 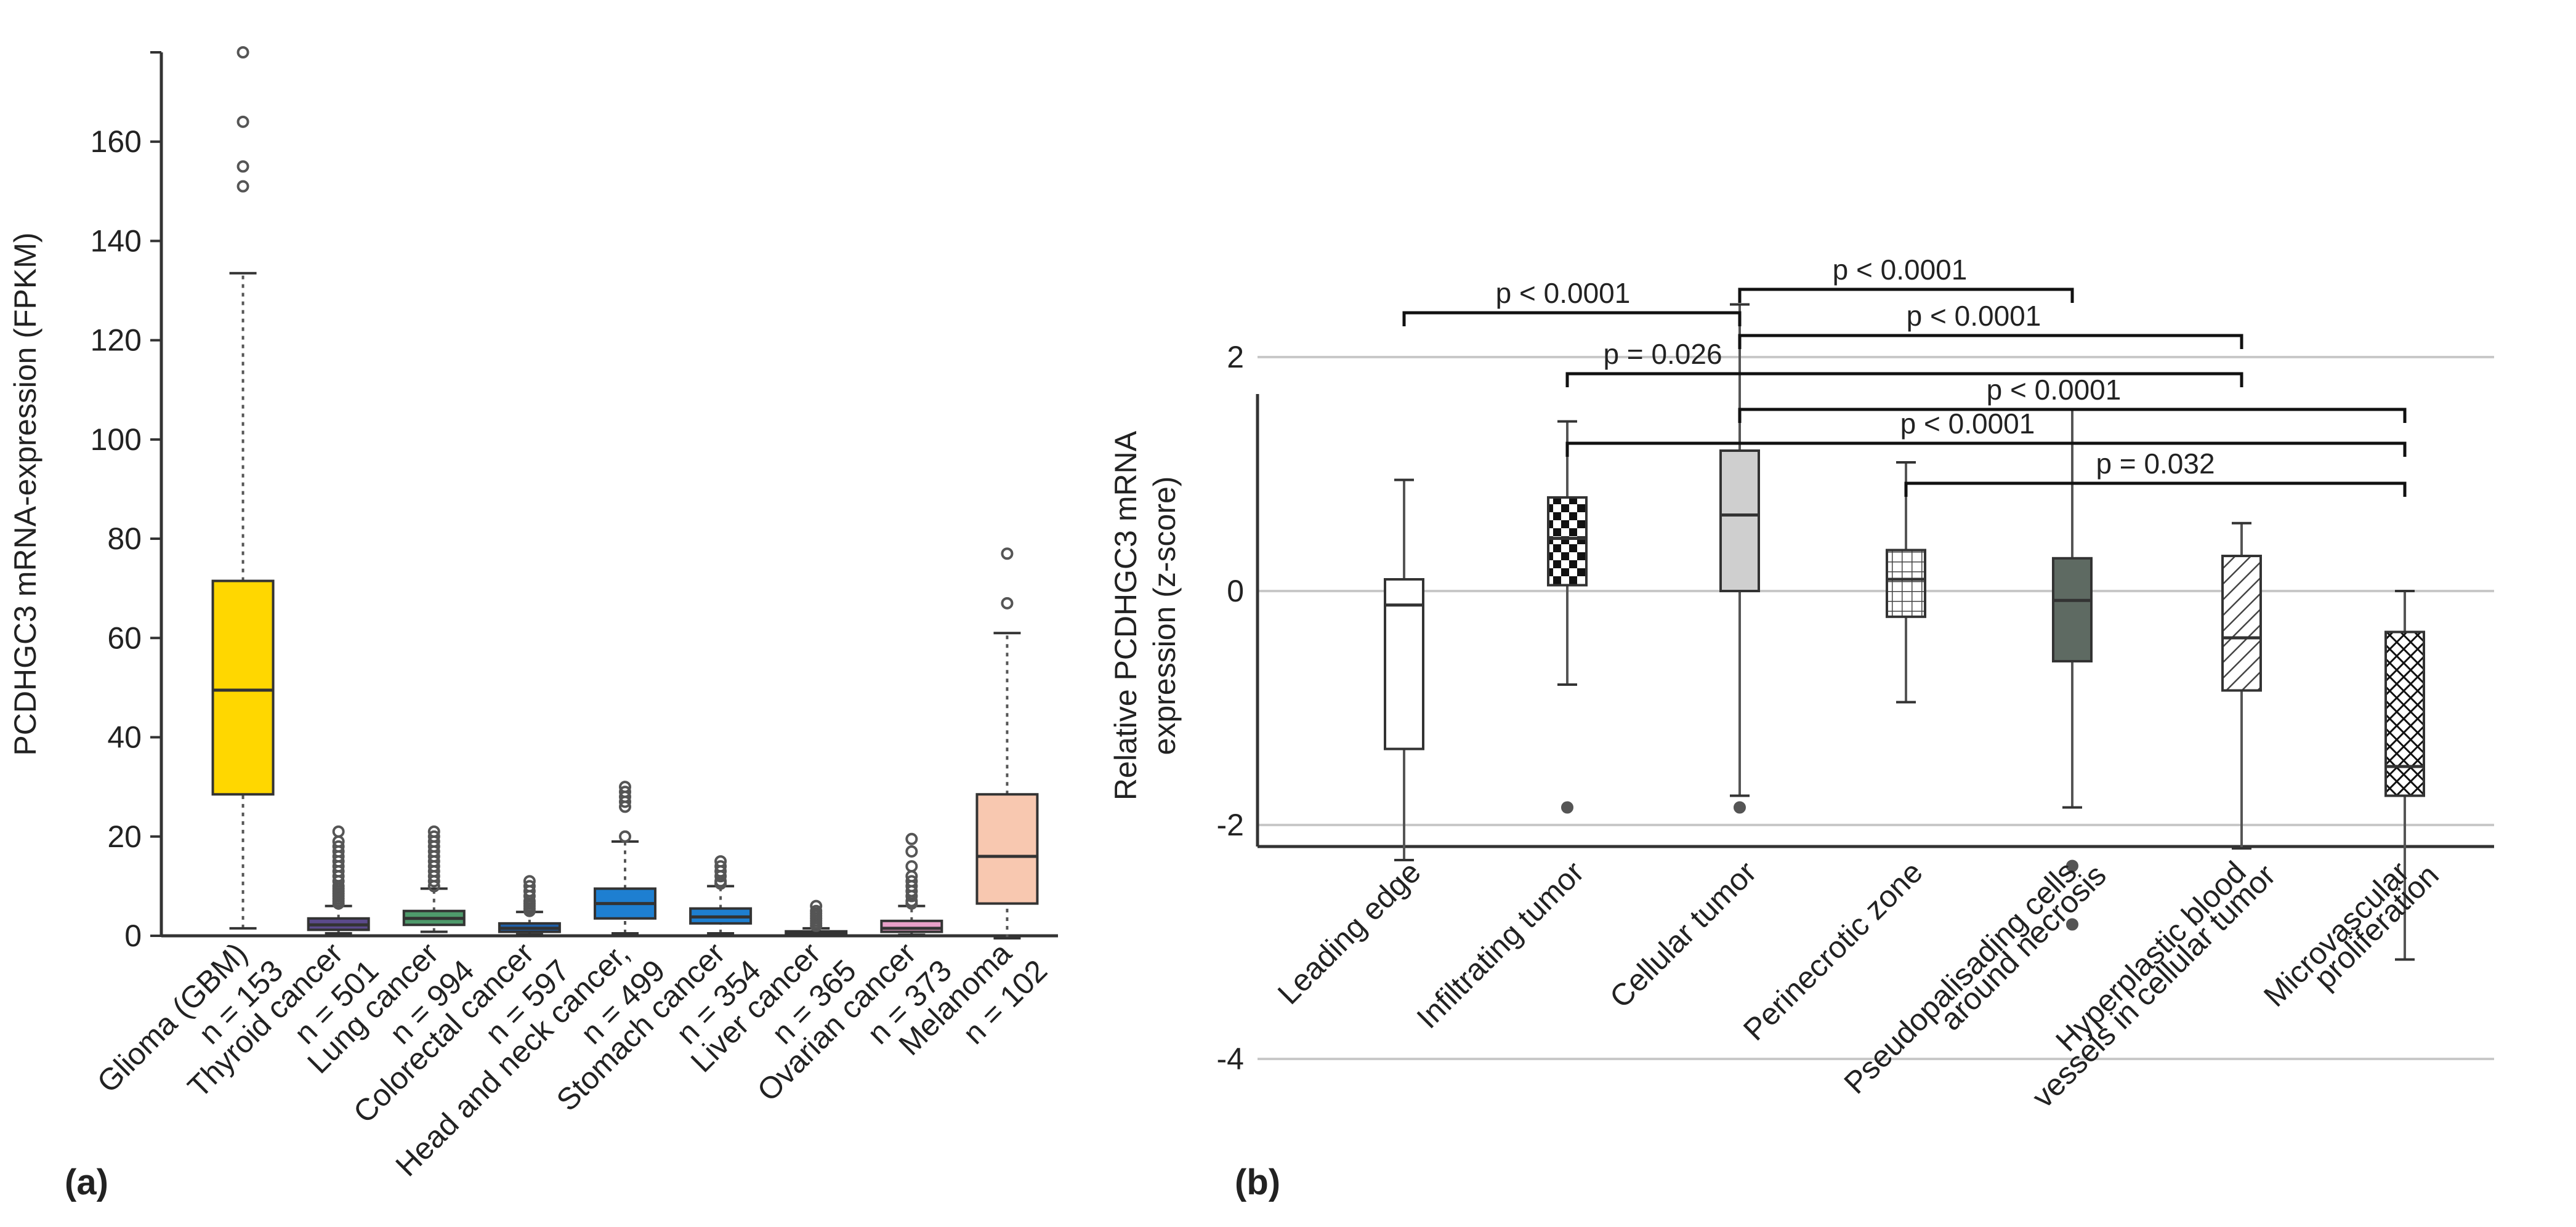 I want to click on boxplot-liver-cancer, so click(x=816, y=918).